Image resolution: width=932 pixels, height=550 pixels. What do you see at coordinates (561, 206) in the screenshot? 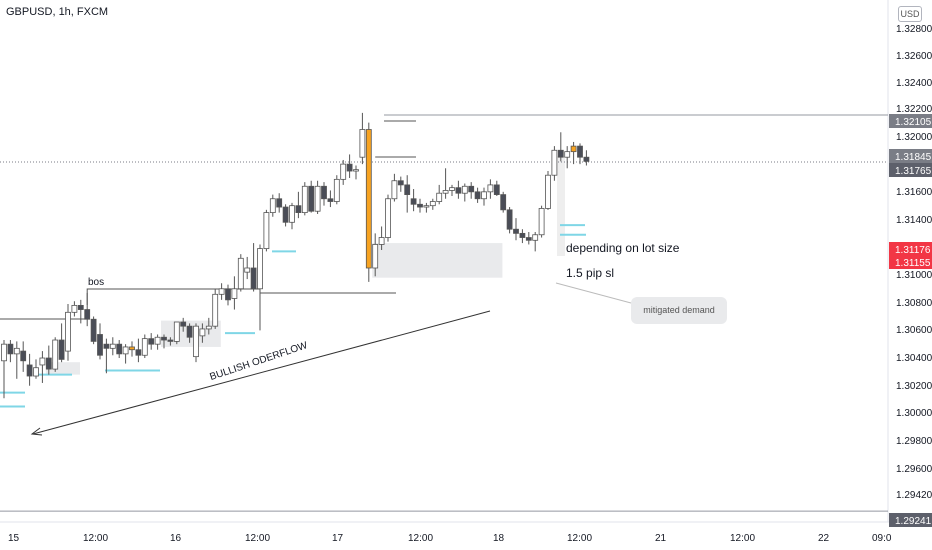
I see `sl-zone` at bounding box center [561, 206].